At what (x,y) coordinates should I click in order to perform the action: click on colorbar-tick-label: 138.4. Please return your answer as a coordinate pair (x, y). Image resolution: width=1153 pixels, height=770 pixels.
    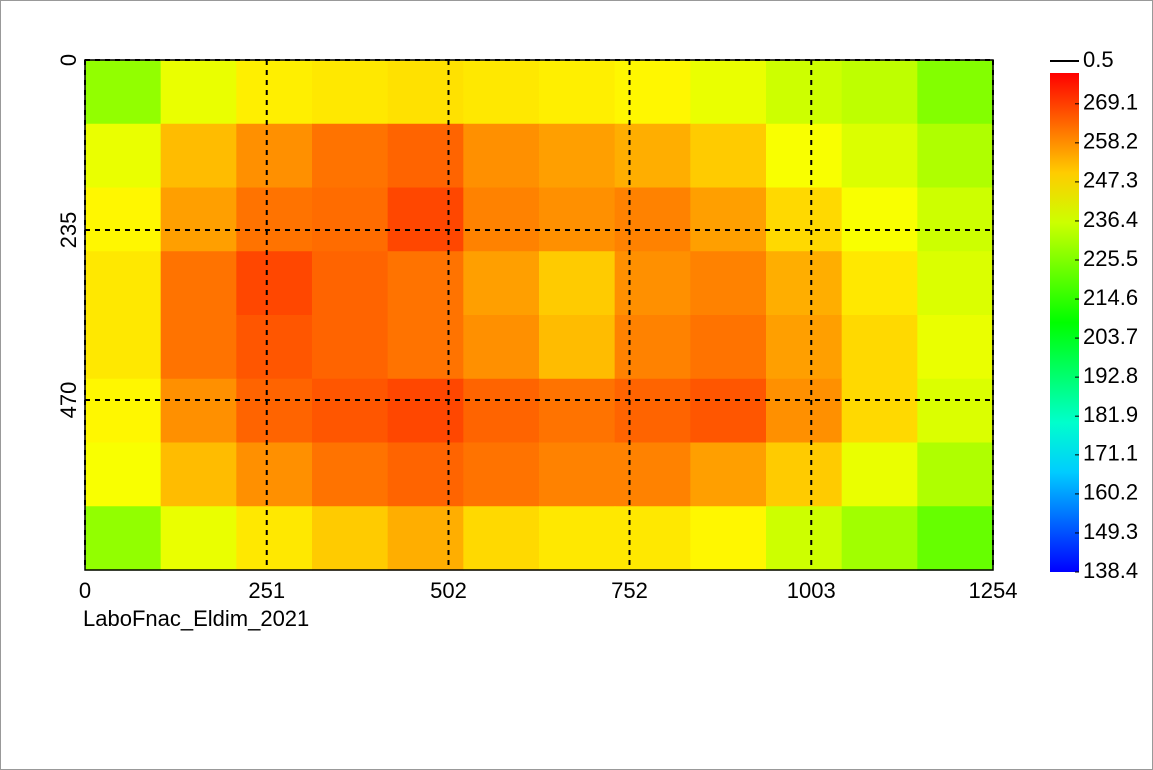
    Looking at the image, I should click on (1110, 570).